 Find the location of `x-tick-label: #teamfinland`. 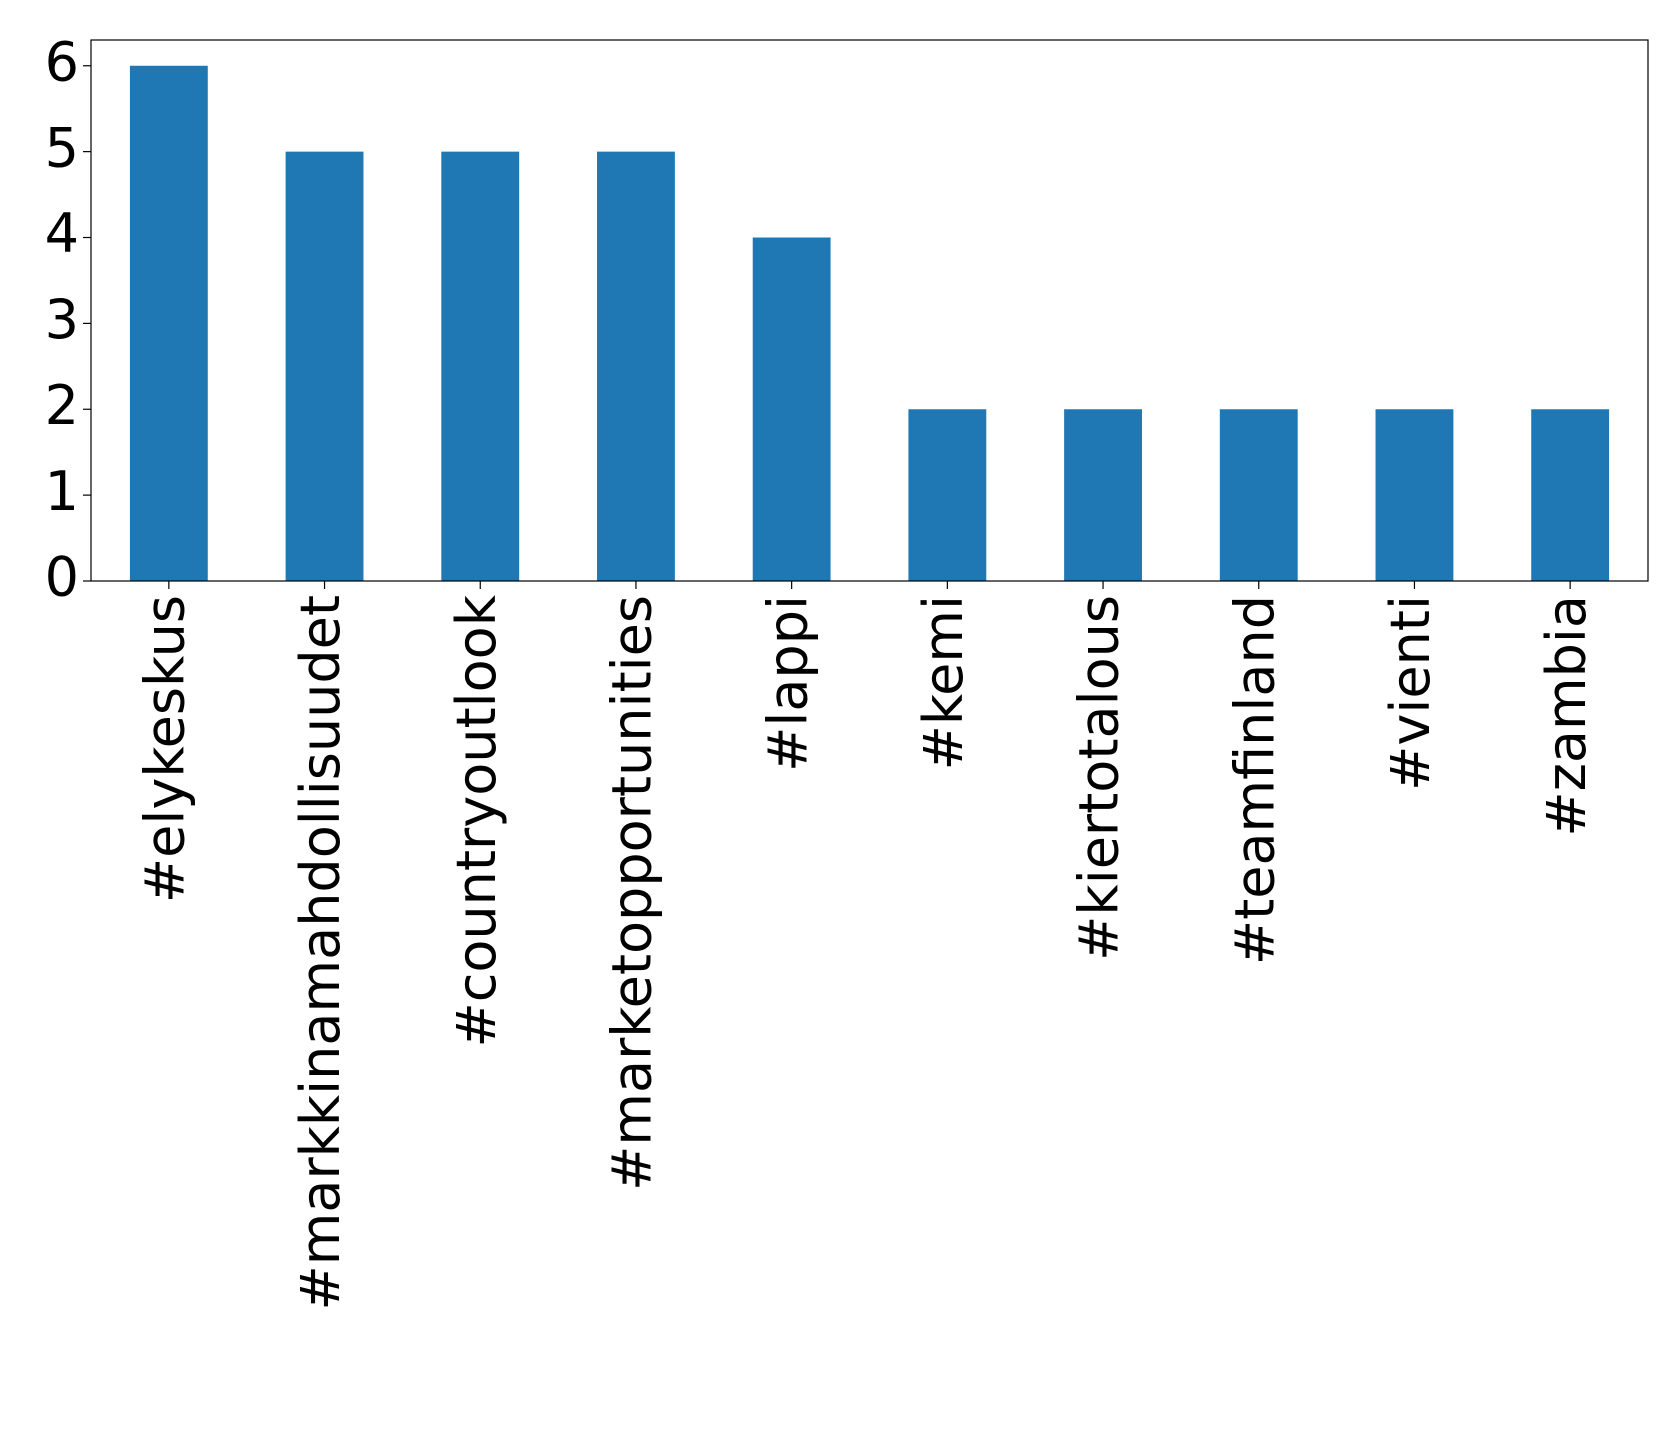

x-tick-label: #teamfinland is located at coordinates (1254, 780).